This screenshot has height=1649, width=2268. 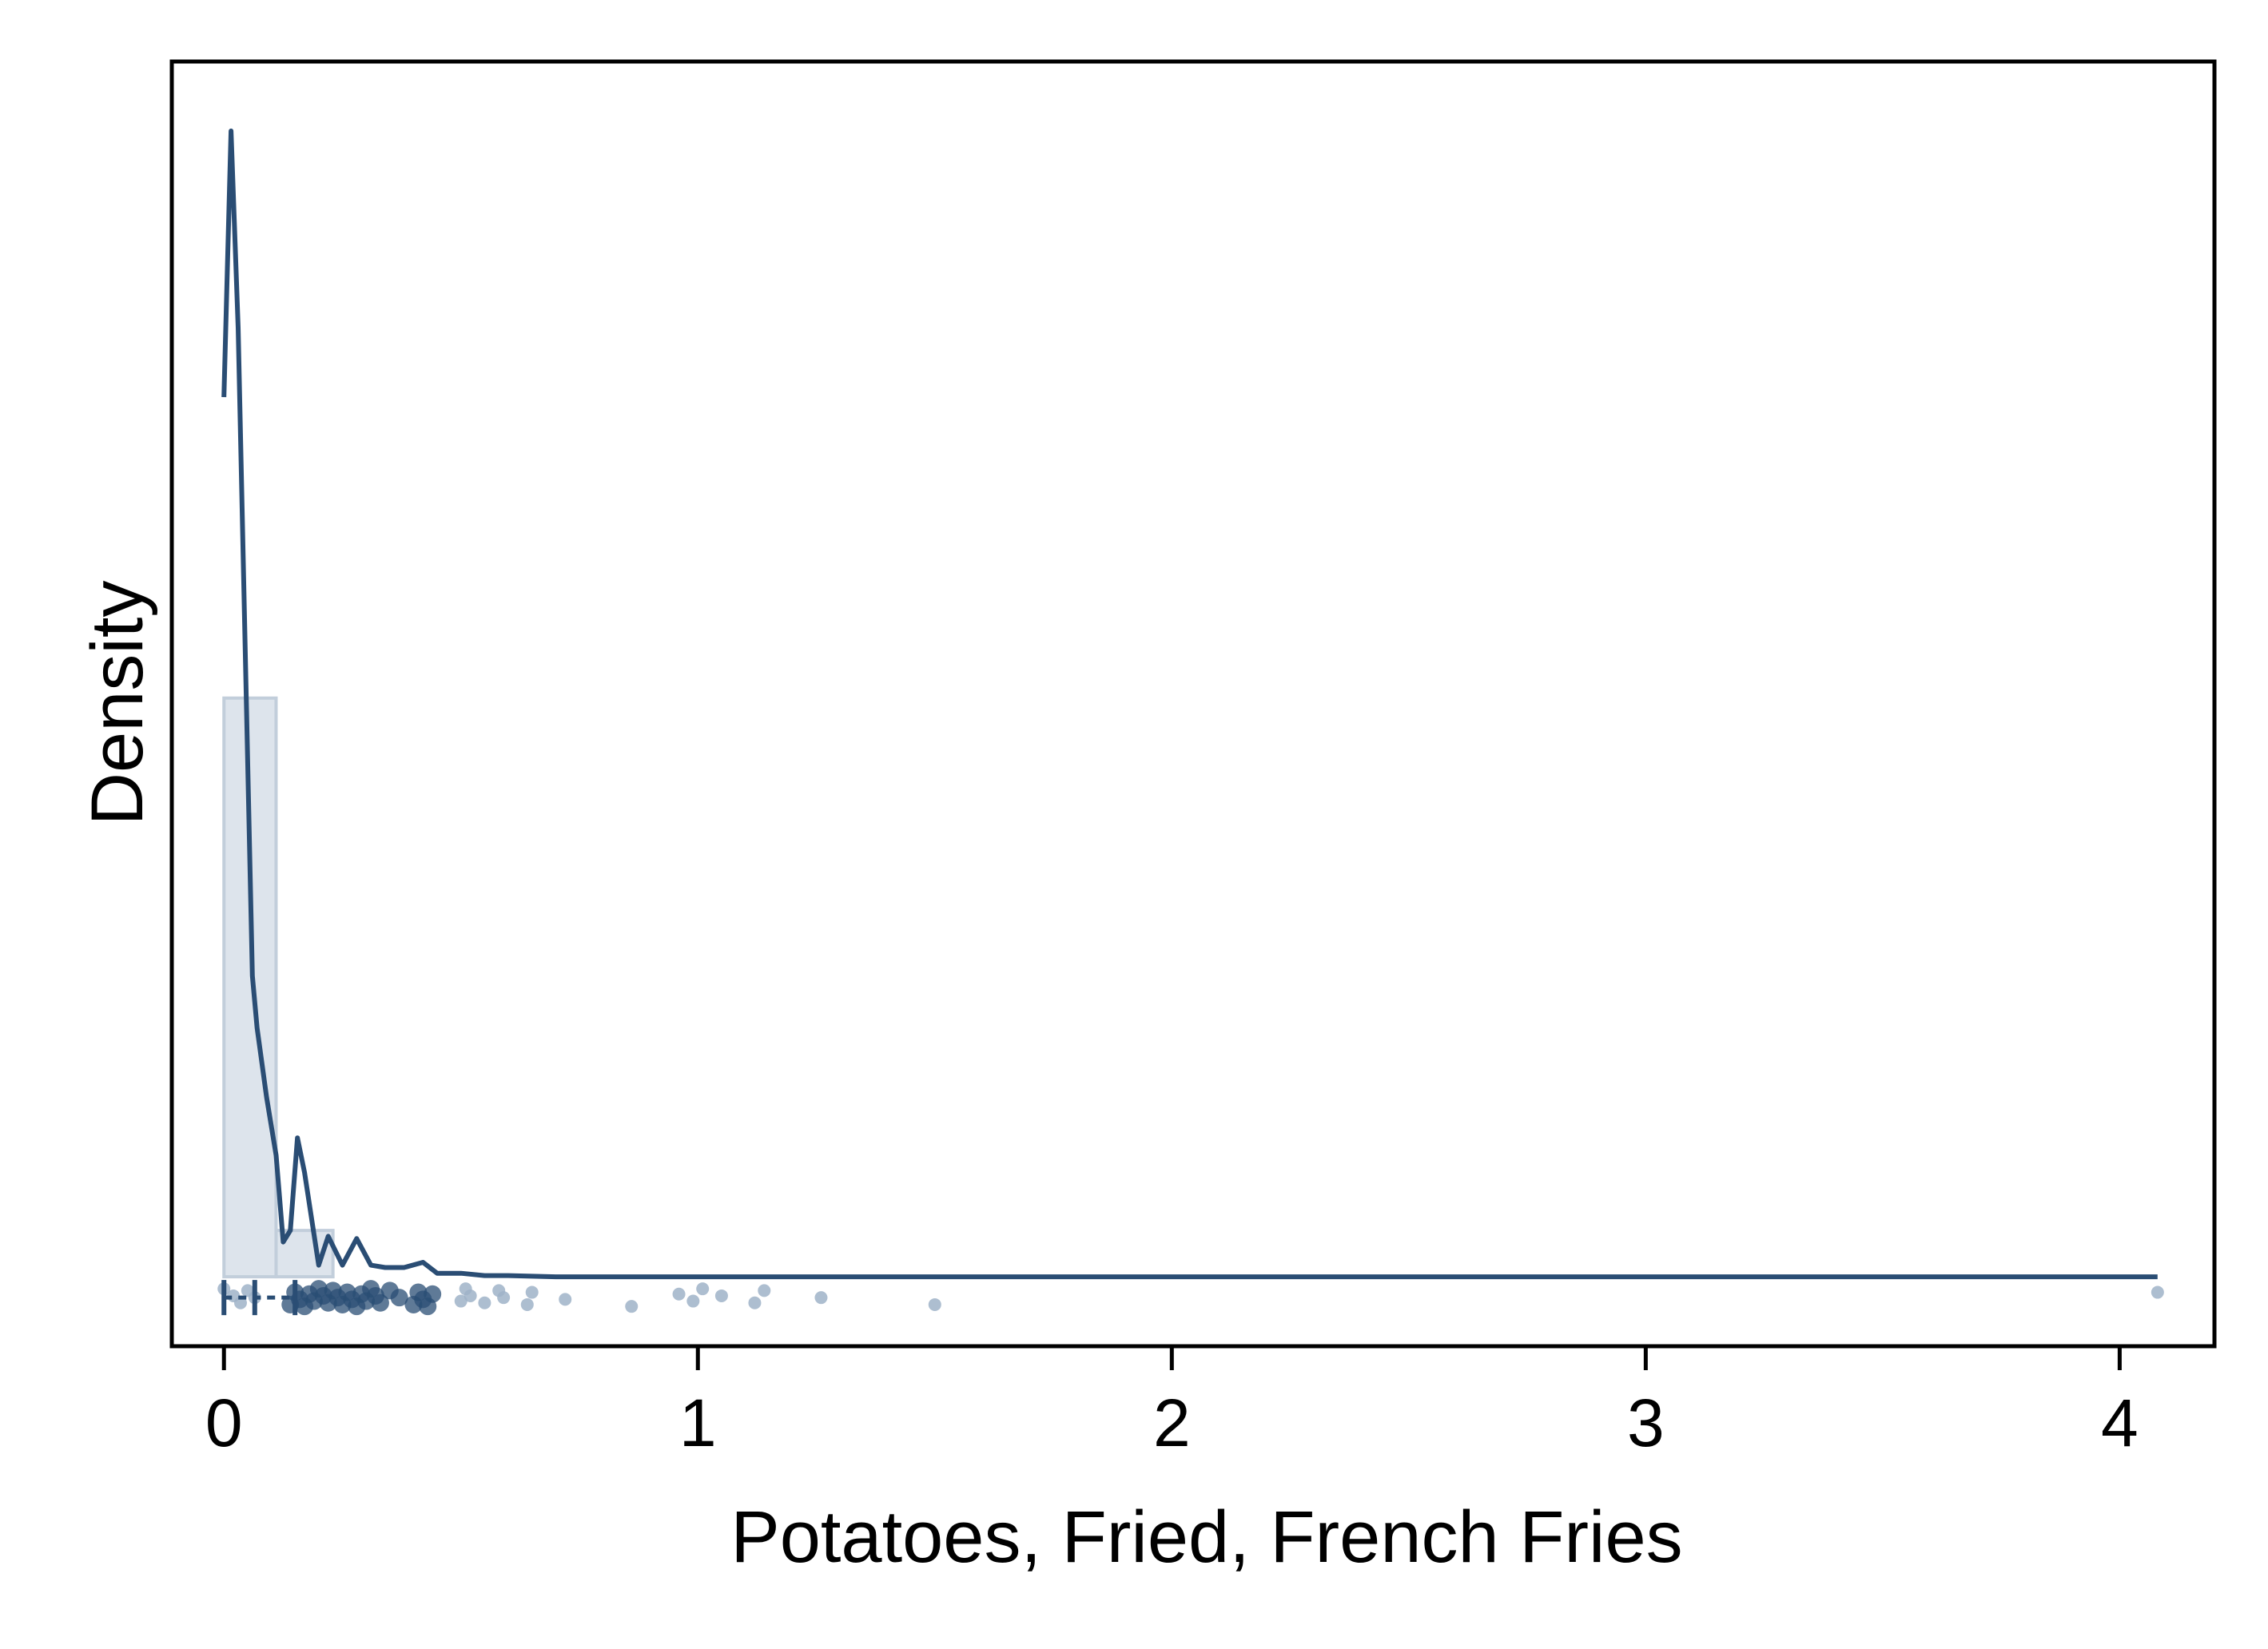 What do you see at coordinates (1172, 1422) in the screenshot?
I see `x-tick-label: 2` at bounding box center [1172, 1422].